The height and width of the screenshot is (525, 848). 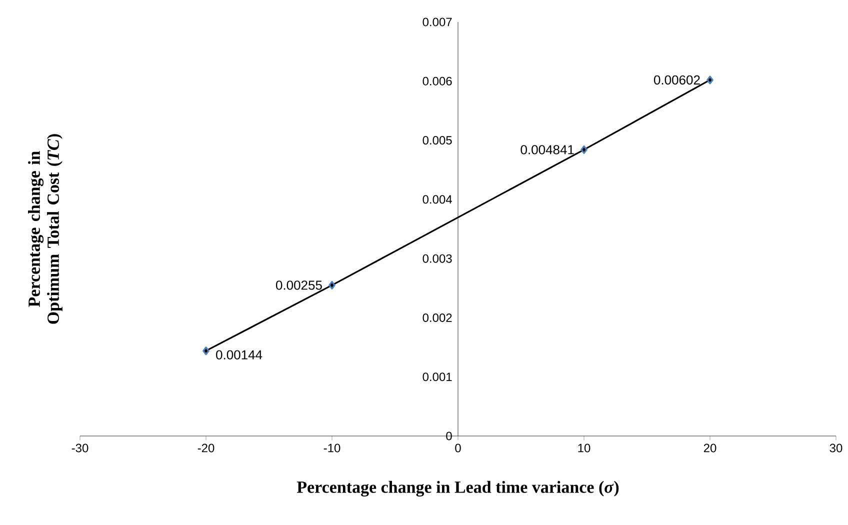 What do you see at coordinates (437, 258) in the screenshot?
I see `y-tick-label: 0.003` at bounding box center [437, 258].